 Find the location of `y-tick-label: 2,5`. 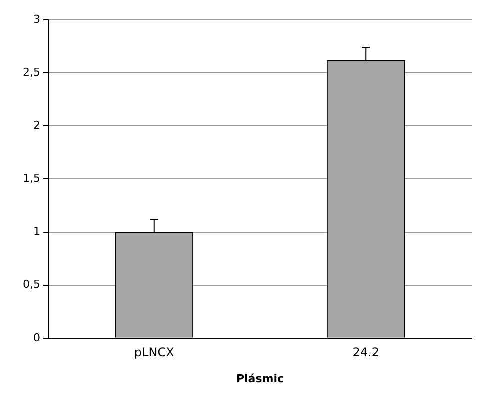

y-tick-label: 2,5 is located at coordinates (31, 72).